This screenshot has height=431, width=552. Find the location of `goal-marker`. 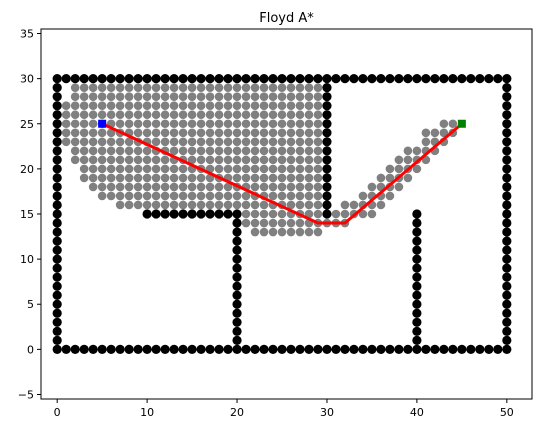

goal-marker is located at coordinates (461, 123).